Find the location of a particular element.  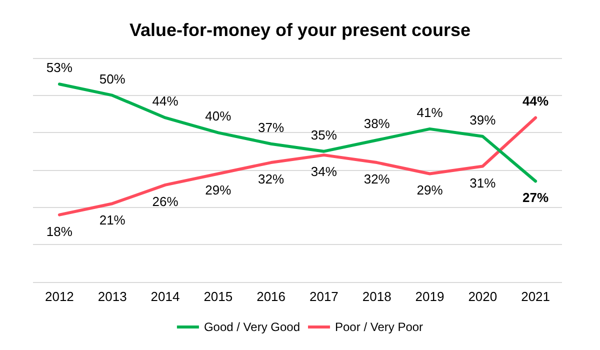

data-label: 27% is located at coordinates (535, 198).